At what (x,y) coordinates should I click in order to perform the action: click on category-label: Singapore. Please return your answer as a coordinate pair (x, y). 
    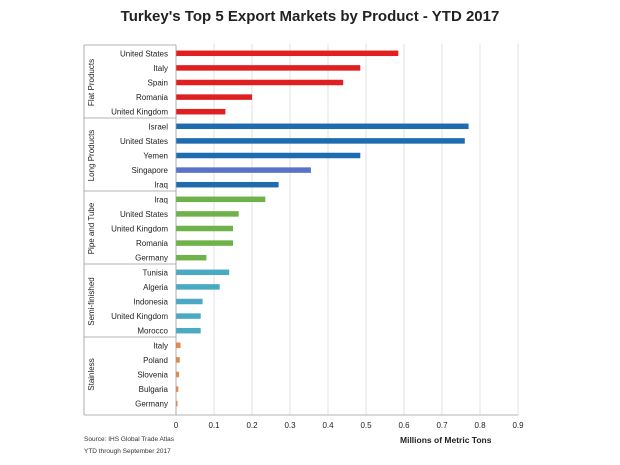
    Looking at the image, I should click on (150, 170).